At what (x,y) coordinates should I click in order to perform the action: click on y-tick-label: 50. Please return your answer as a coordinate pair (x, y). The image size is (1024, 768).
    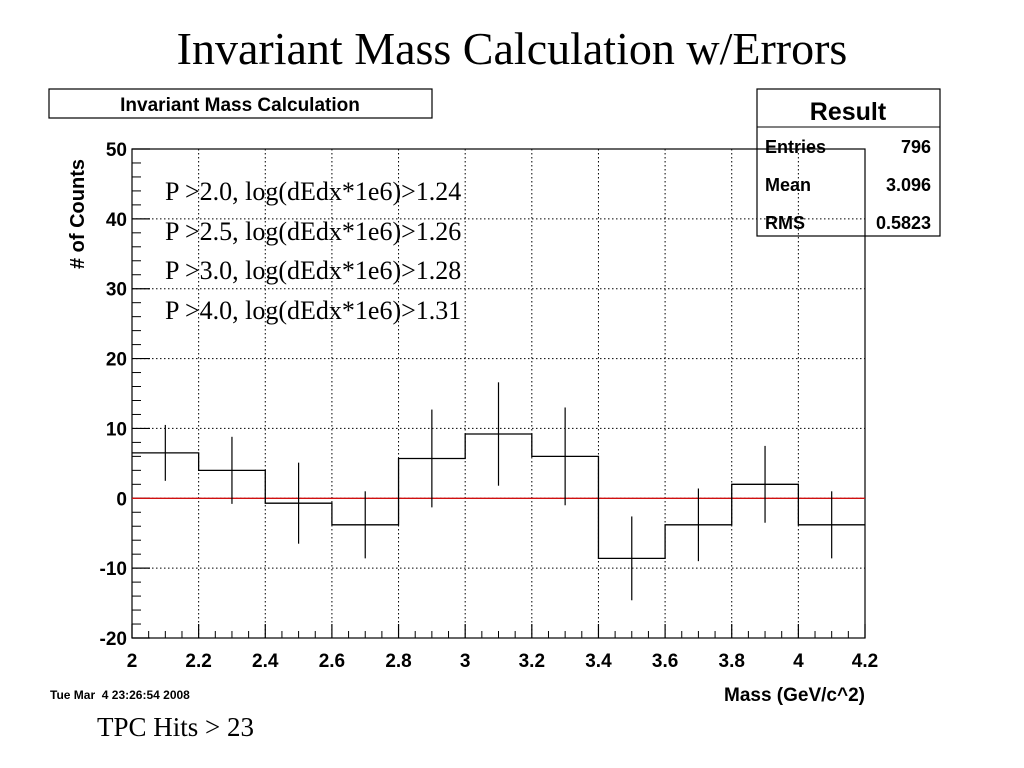
    Looking at the image, I should click on (116, 150).